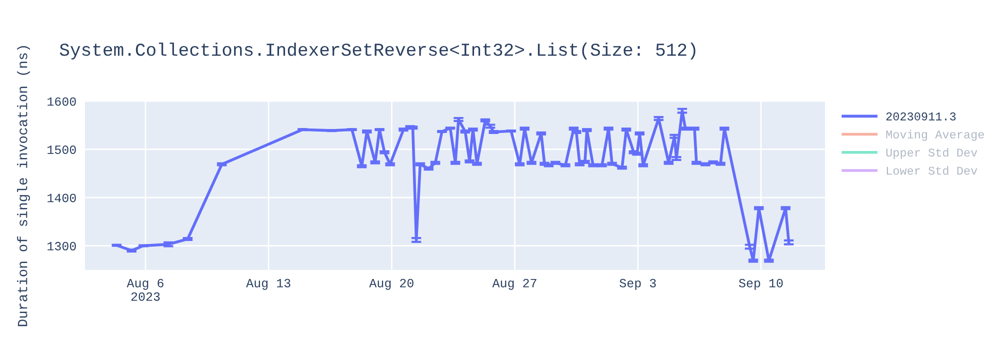 This screenshot has width=1000, height=350. What do you see at coordinates (391, 284) in the screenshot?
I see `x-tick-label: Aug 20` at bounding box center [391, 284].